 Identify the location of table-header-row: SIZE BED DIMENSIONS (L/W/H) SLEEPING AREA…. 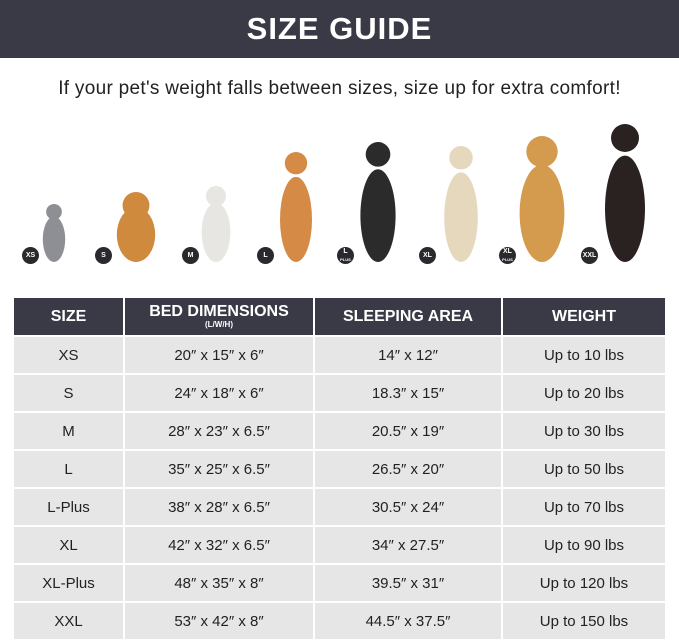
(339, 317).